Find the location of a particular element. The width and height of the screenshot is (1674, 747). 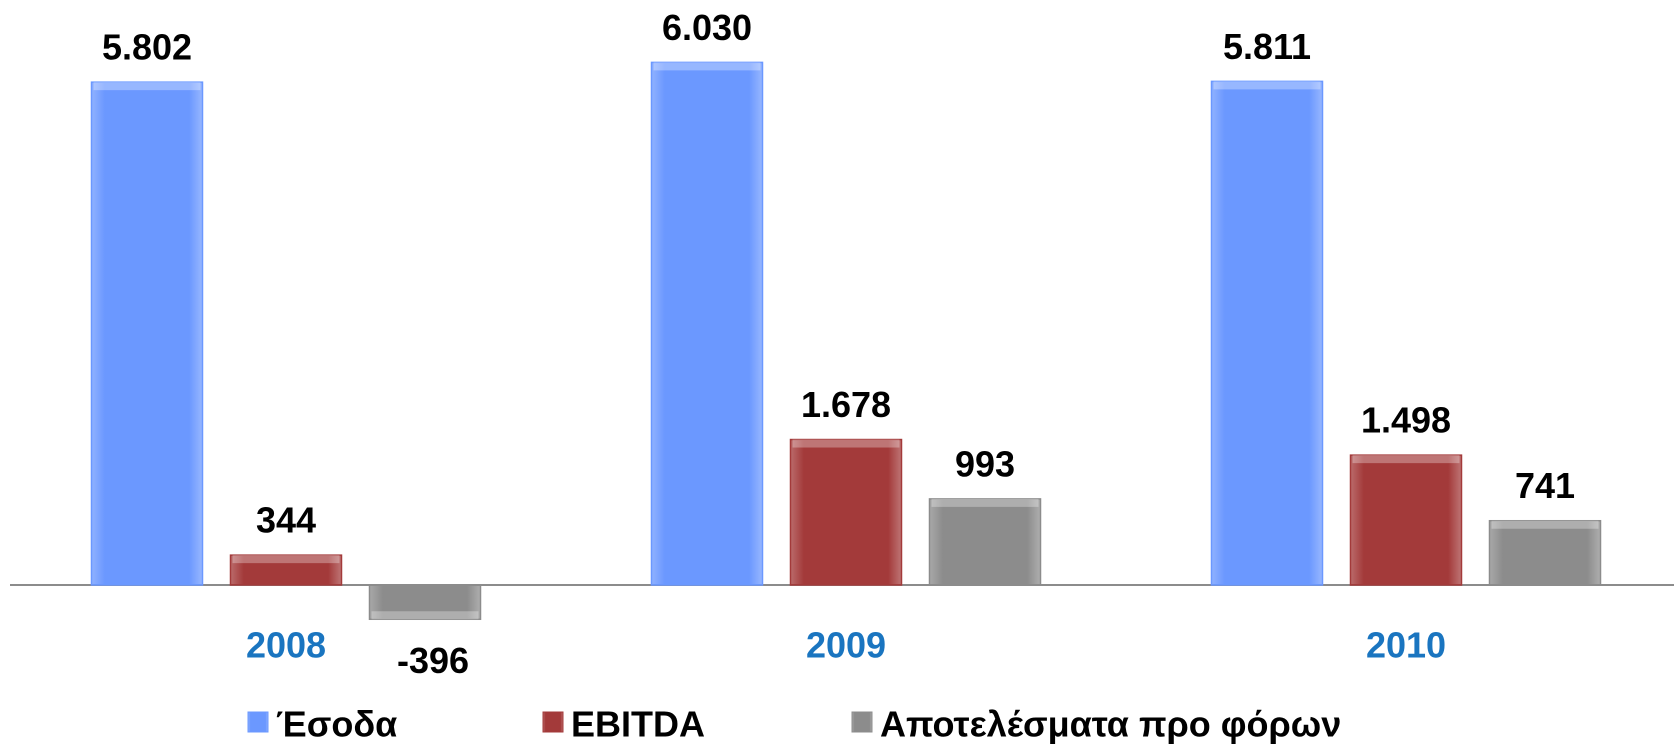

value-label: 993 is located at coordinates (985, 463).